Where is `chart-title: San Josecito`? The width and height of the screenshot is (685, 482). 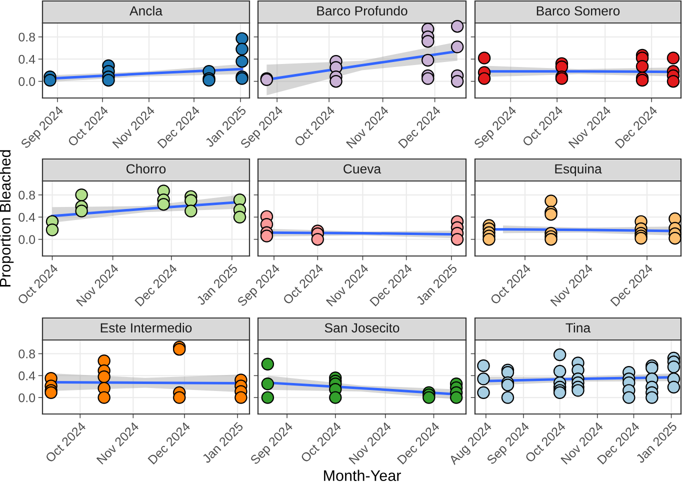 chart-title: San Josecito is located at coordinates (362, 327).